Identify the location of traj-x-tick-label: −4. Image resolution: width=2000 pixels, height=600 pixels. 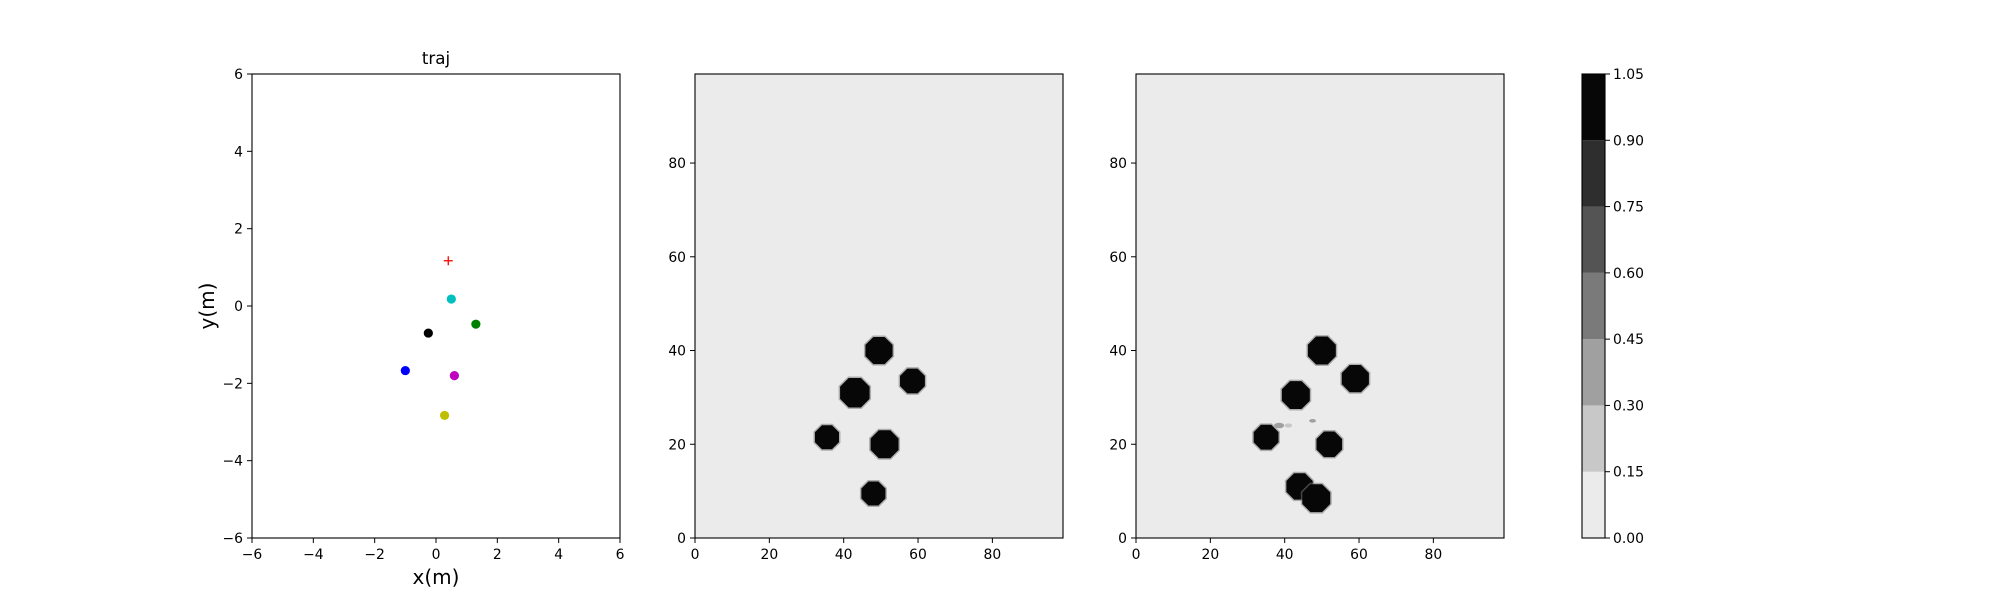
(313, 555).